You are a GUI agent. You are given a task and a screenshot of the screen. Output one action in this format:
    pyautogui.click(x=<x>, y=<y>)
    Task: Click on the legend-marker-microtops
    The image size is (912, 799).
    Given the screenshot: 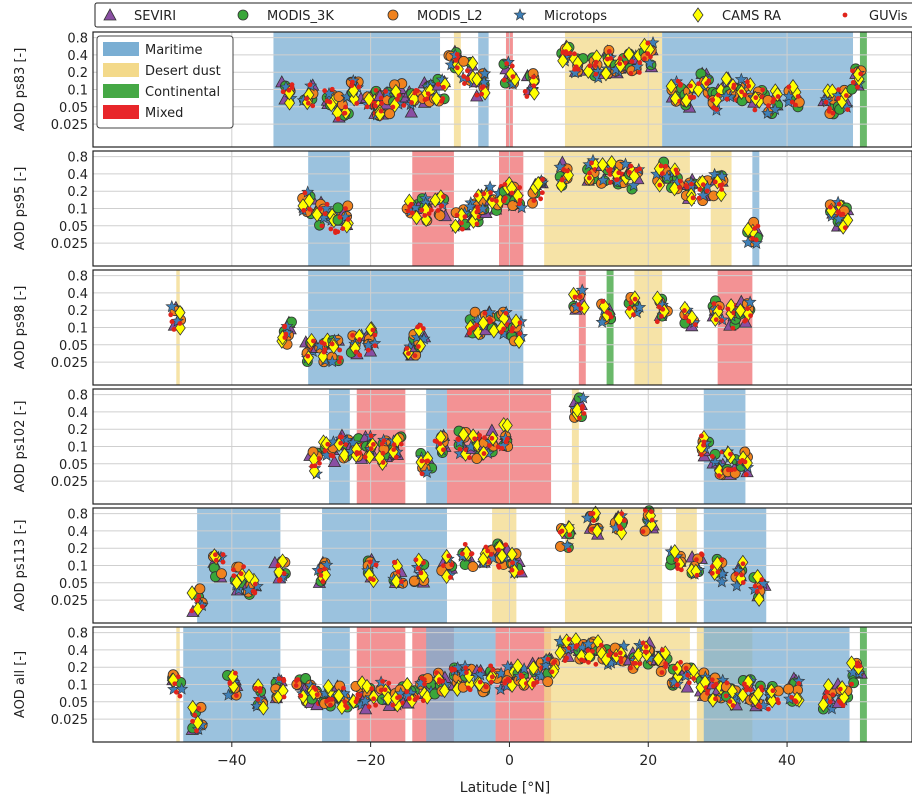 What is the action you would take?
    pyautogui.click(x=520, y=14)
    